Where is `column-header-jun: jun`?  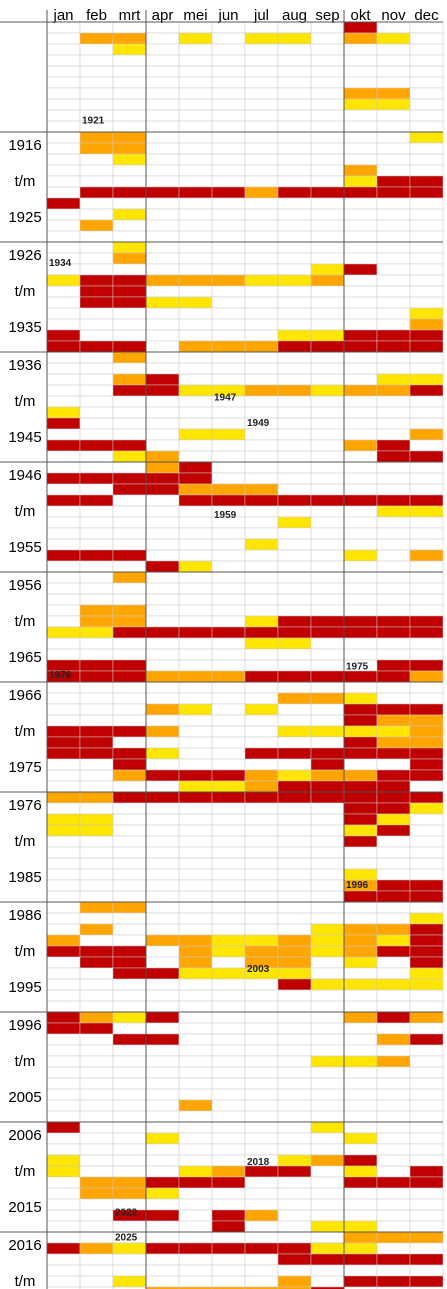
column-header-jun: jun is located at coordinates (227, 15).